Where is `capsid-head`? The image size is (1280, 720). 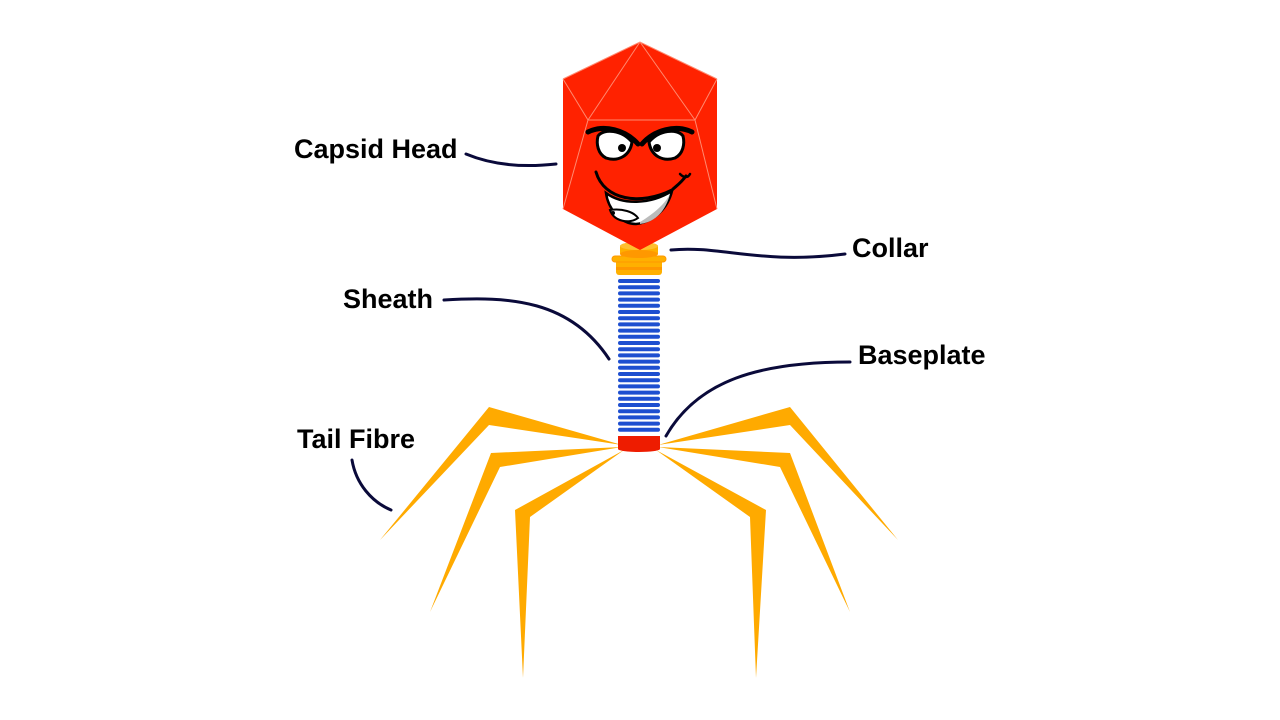 capsid-head is located at coordinates (640, 145).